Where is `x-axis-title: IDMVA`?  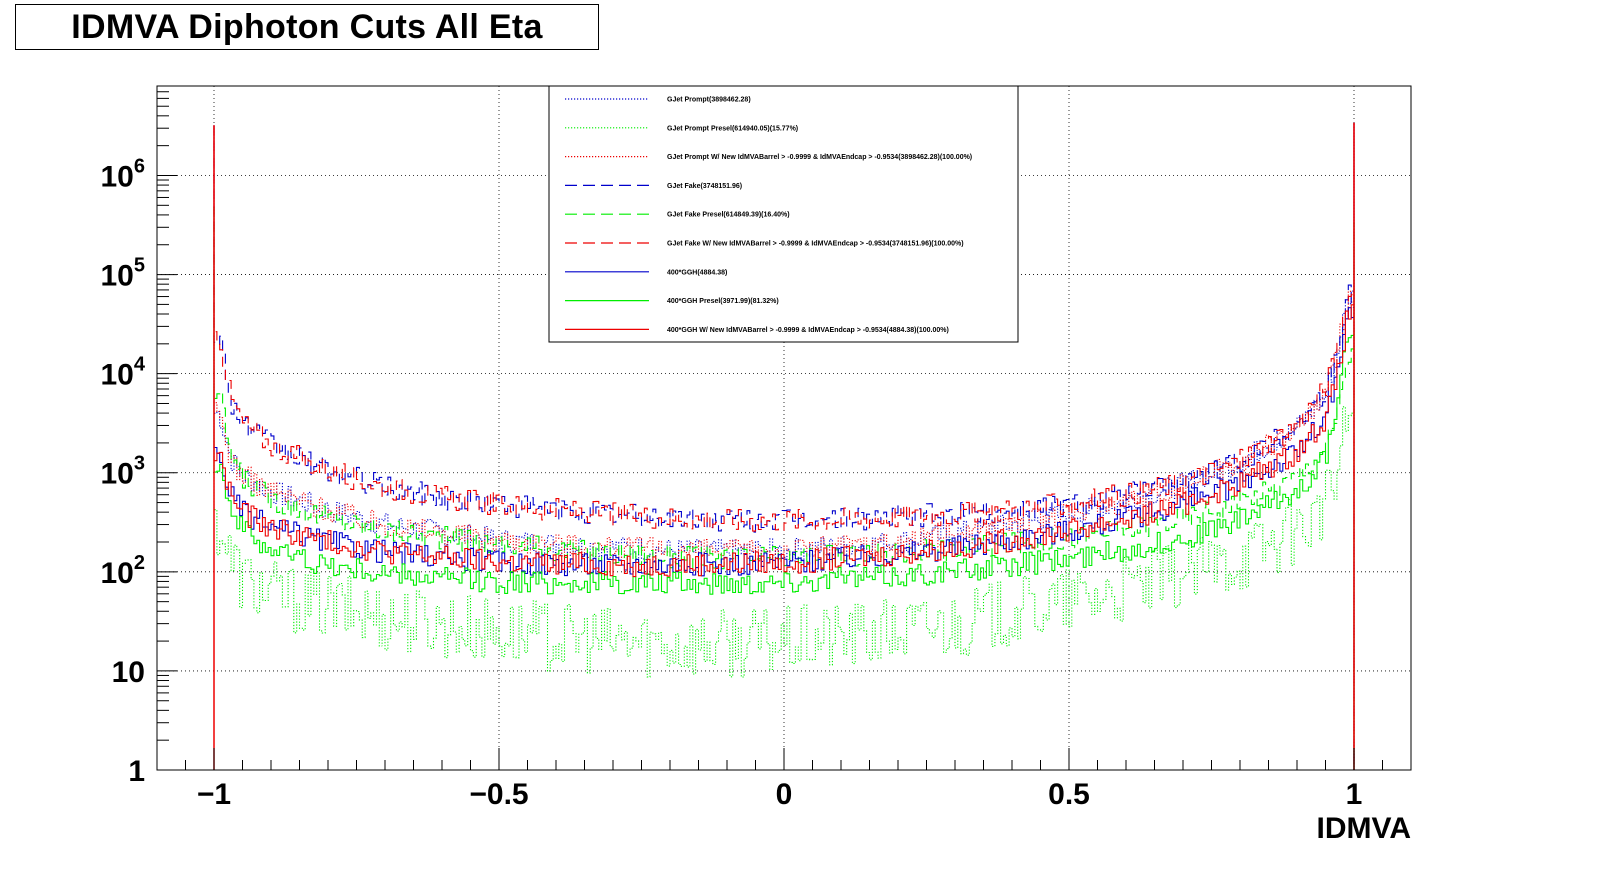
x-axis-title: IDMVA is located at coordinates (1364, 828).